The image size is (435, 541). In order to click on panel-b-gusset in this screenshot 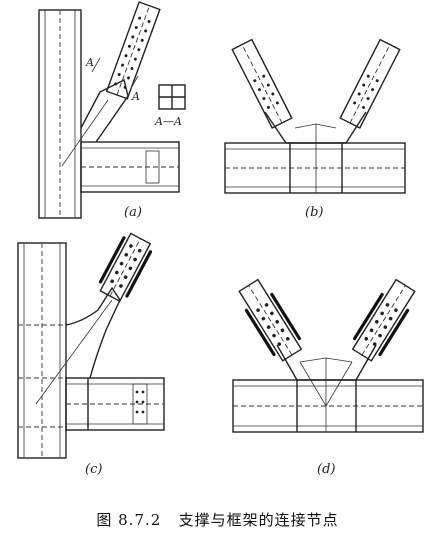, I will do `click(315, 127)`.